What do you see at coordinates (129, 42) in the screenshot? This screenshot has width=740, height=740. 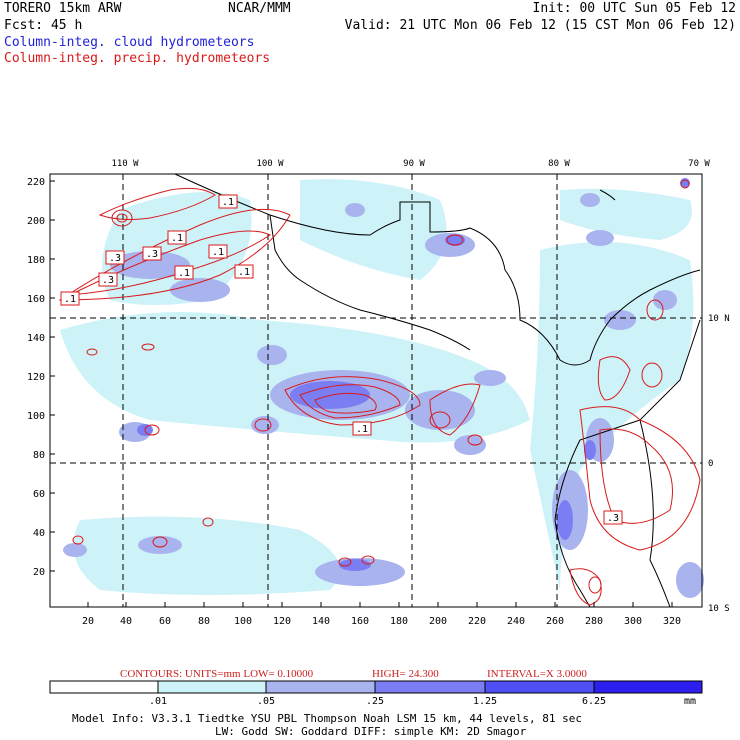 I see `legend-cloud: Column-integ. cloud hydrometeors` at bounding box center [129, 42].